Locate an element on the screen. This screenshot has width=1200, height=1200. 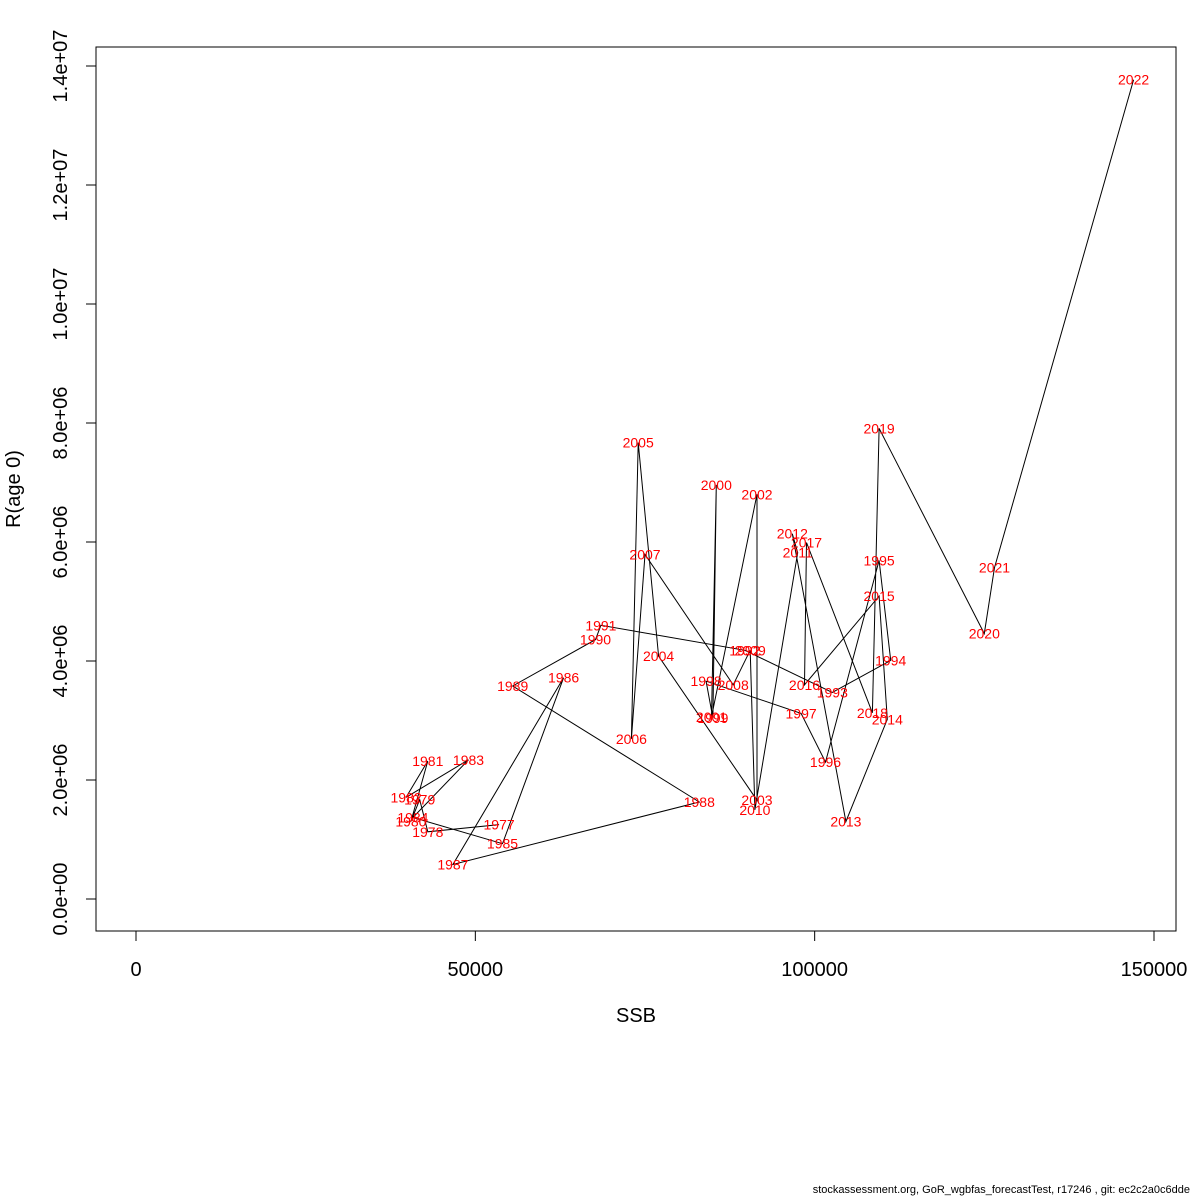
y-tick-label: 1.0e+07 is located at coordinates (61, 304).